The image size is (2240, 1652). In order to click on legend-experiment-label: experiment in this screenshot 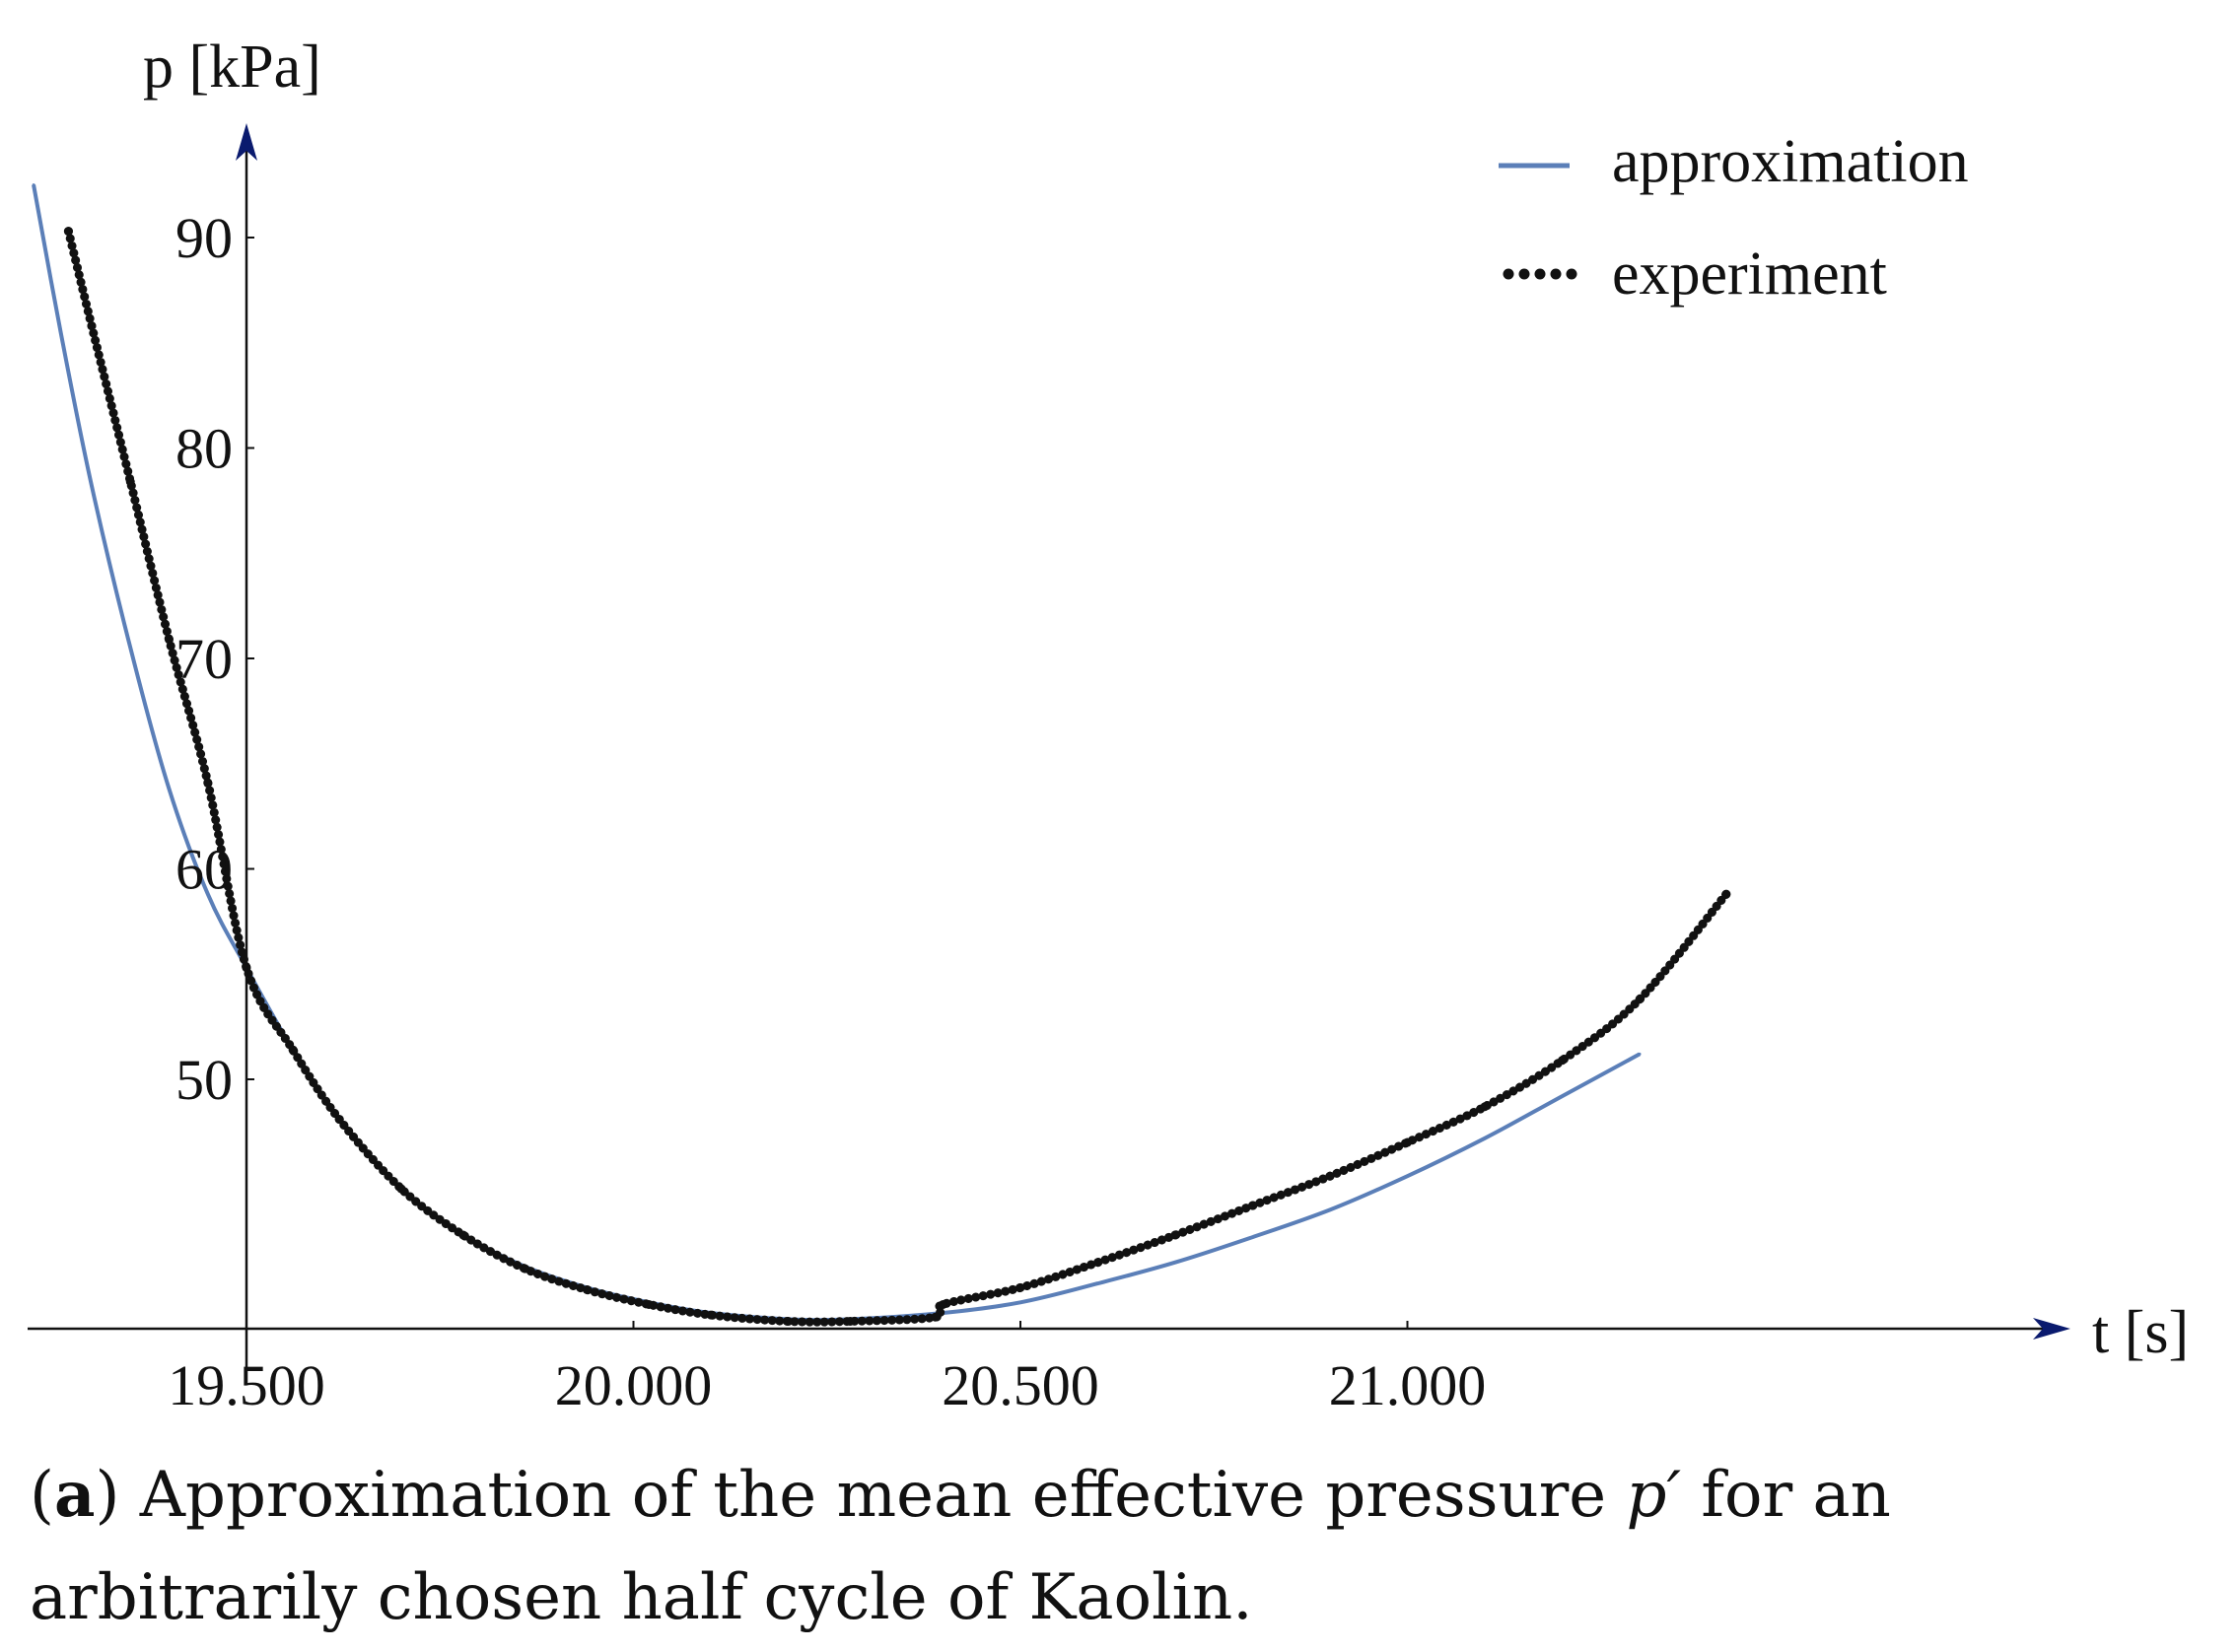, I will do `click(1749, 274)`.